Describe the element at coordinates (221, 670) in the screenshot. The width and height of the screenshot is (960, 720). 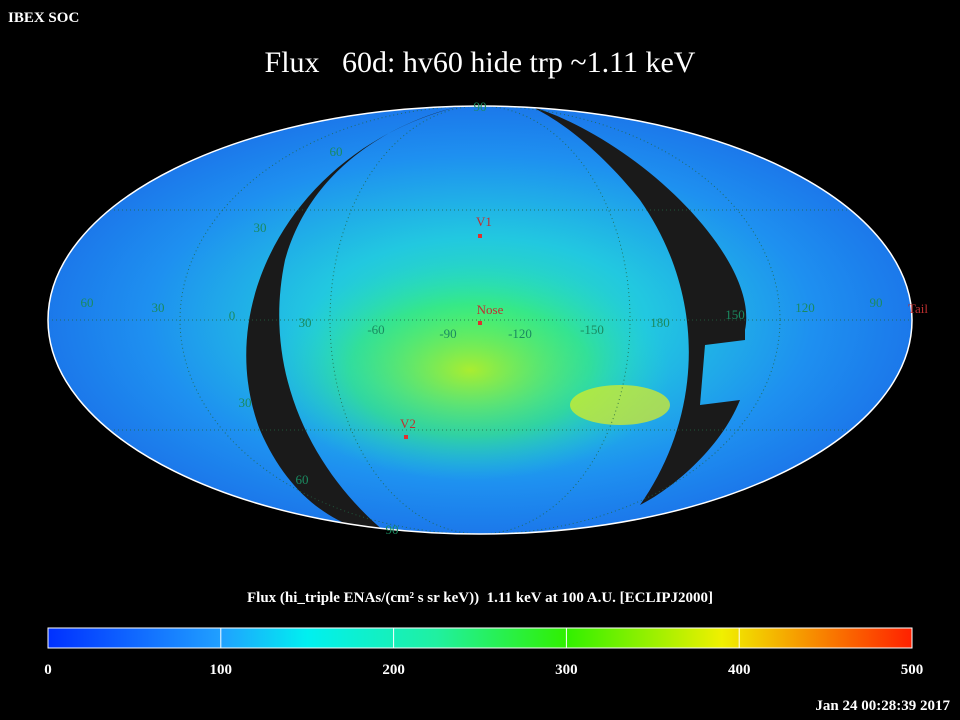
I see `colorbar-tick-label: 100` at that location.